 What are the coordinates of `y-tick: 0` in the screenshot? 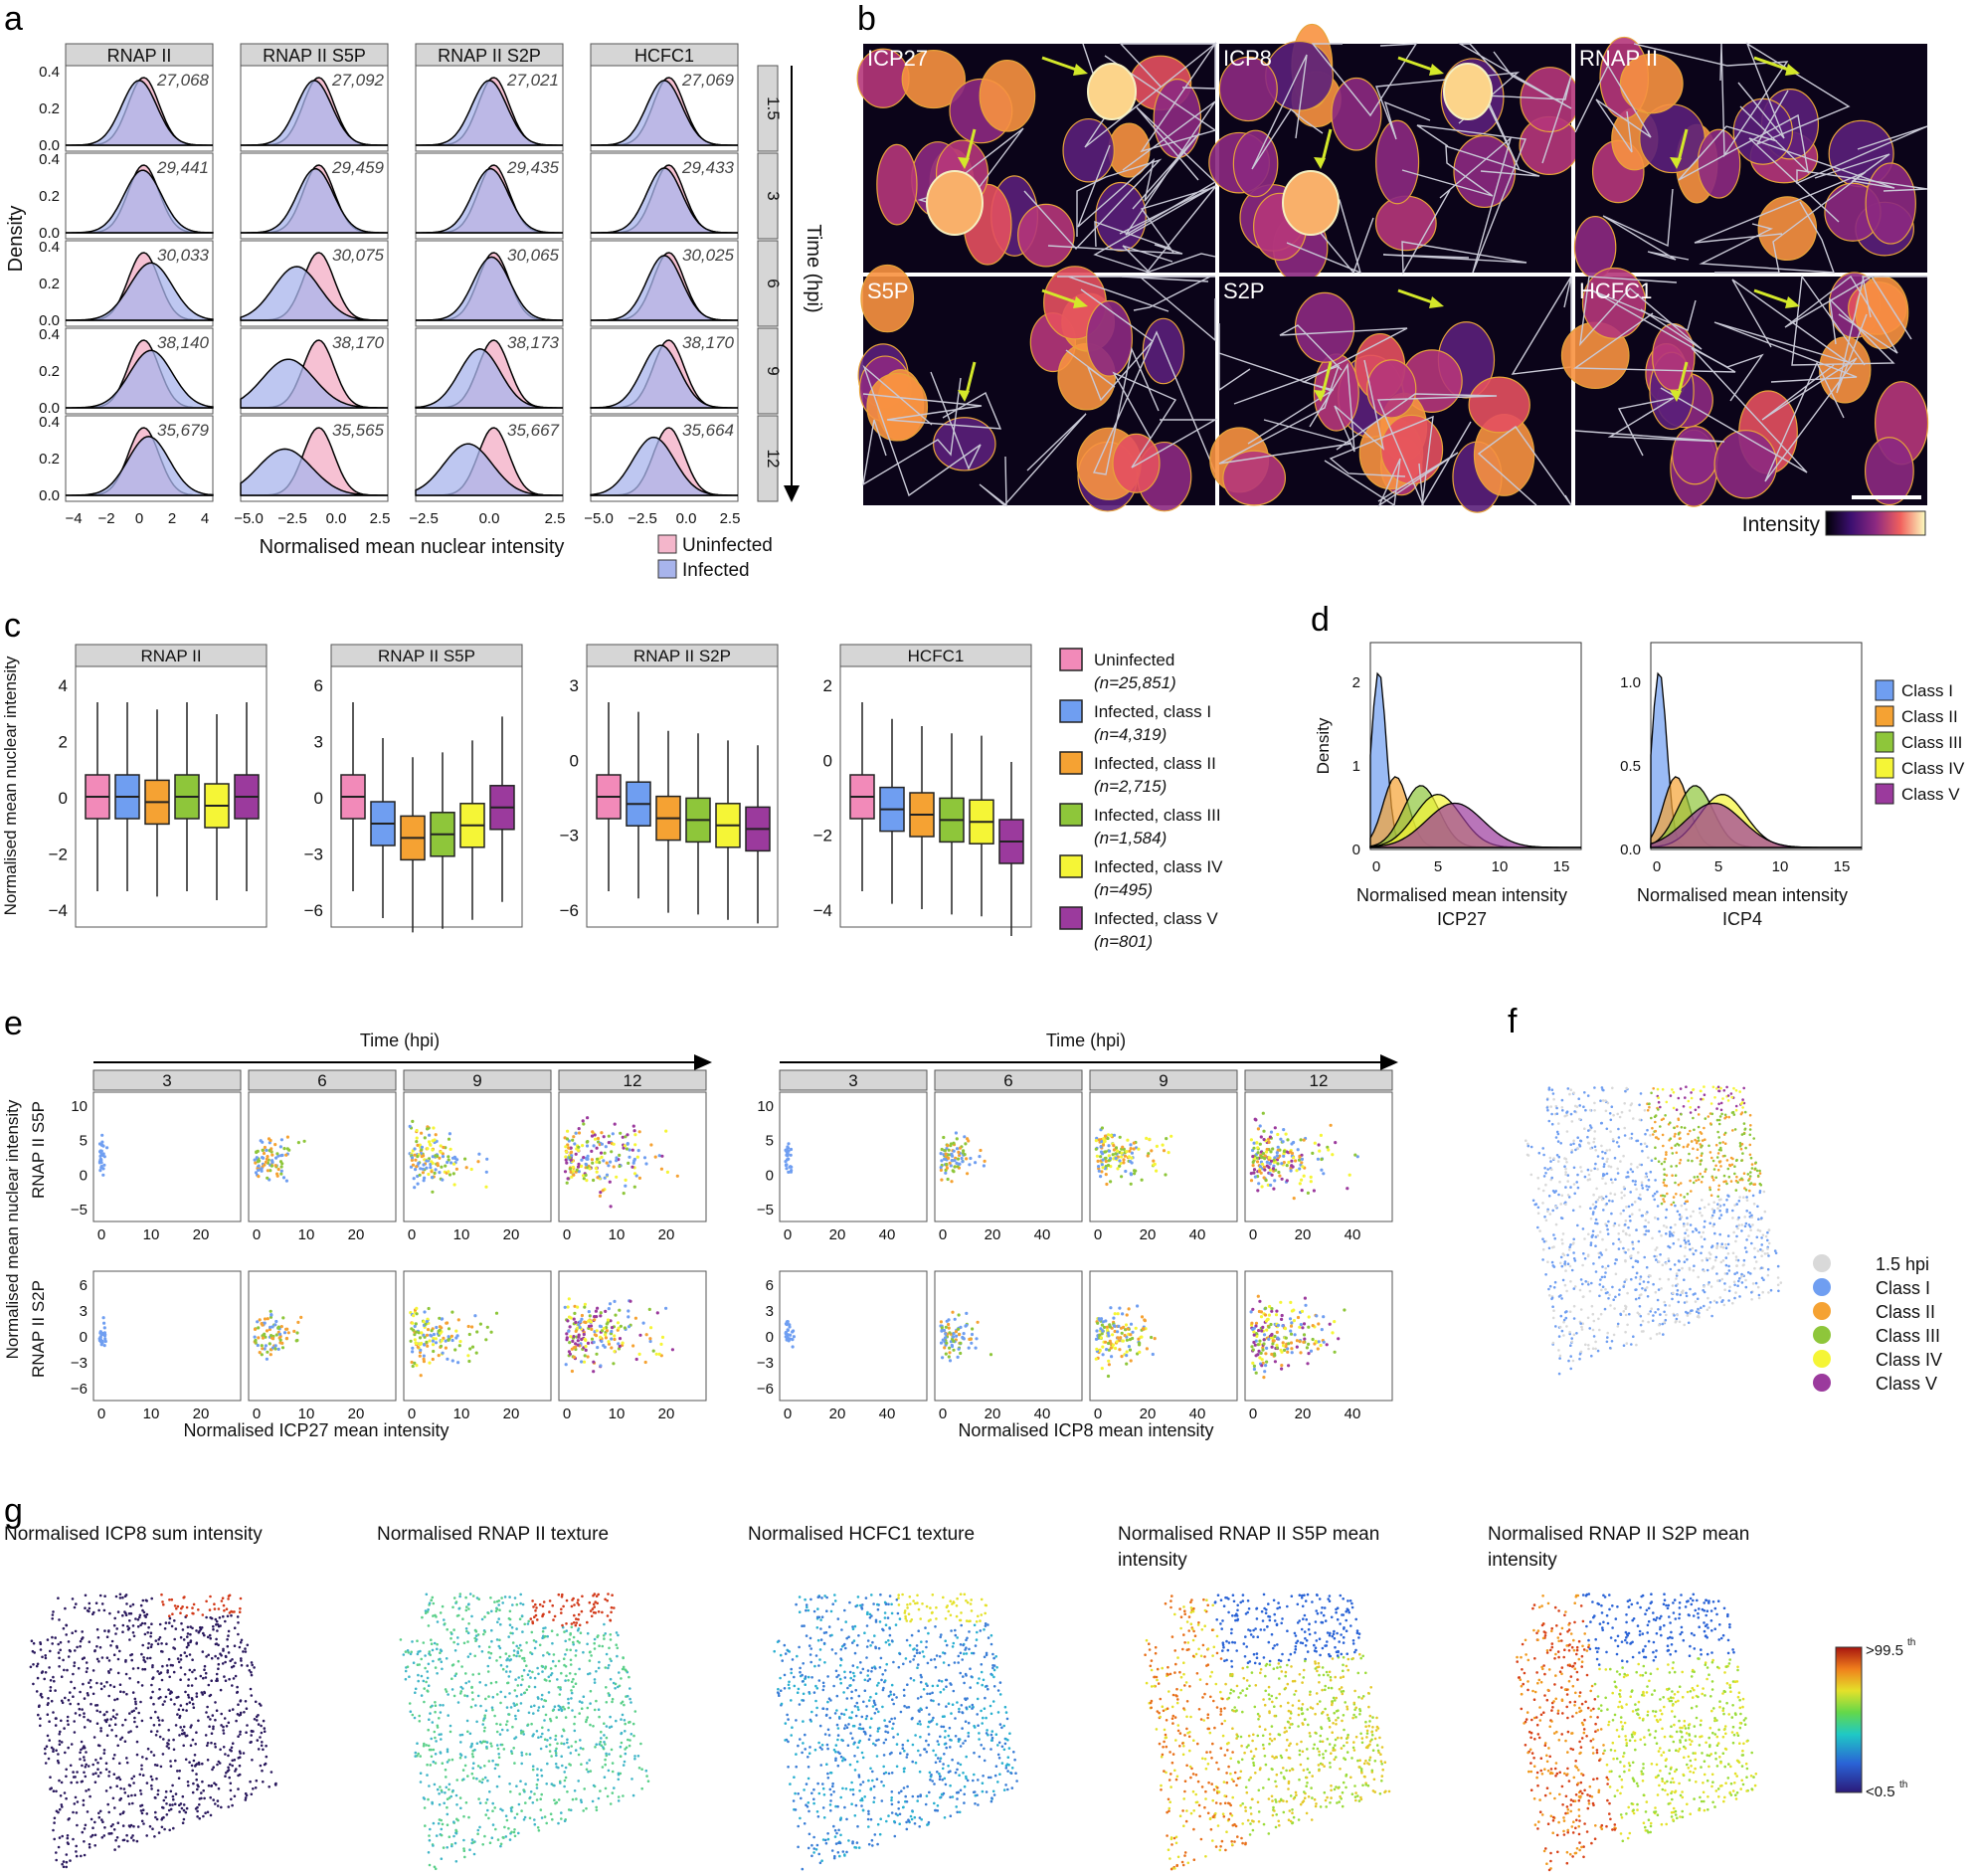 It's located at (63, 798).